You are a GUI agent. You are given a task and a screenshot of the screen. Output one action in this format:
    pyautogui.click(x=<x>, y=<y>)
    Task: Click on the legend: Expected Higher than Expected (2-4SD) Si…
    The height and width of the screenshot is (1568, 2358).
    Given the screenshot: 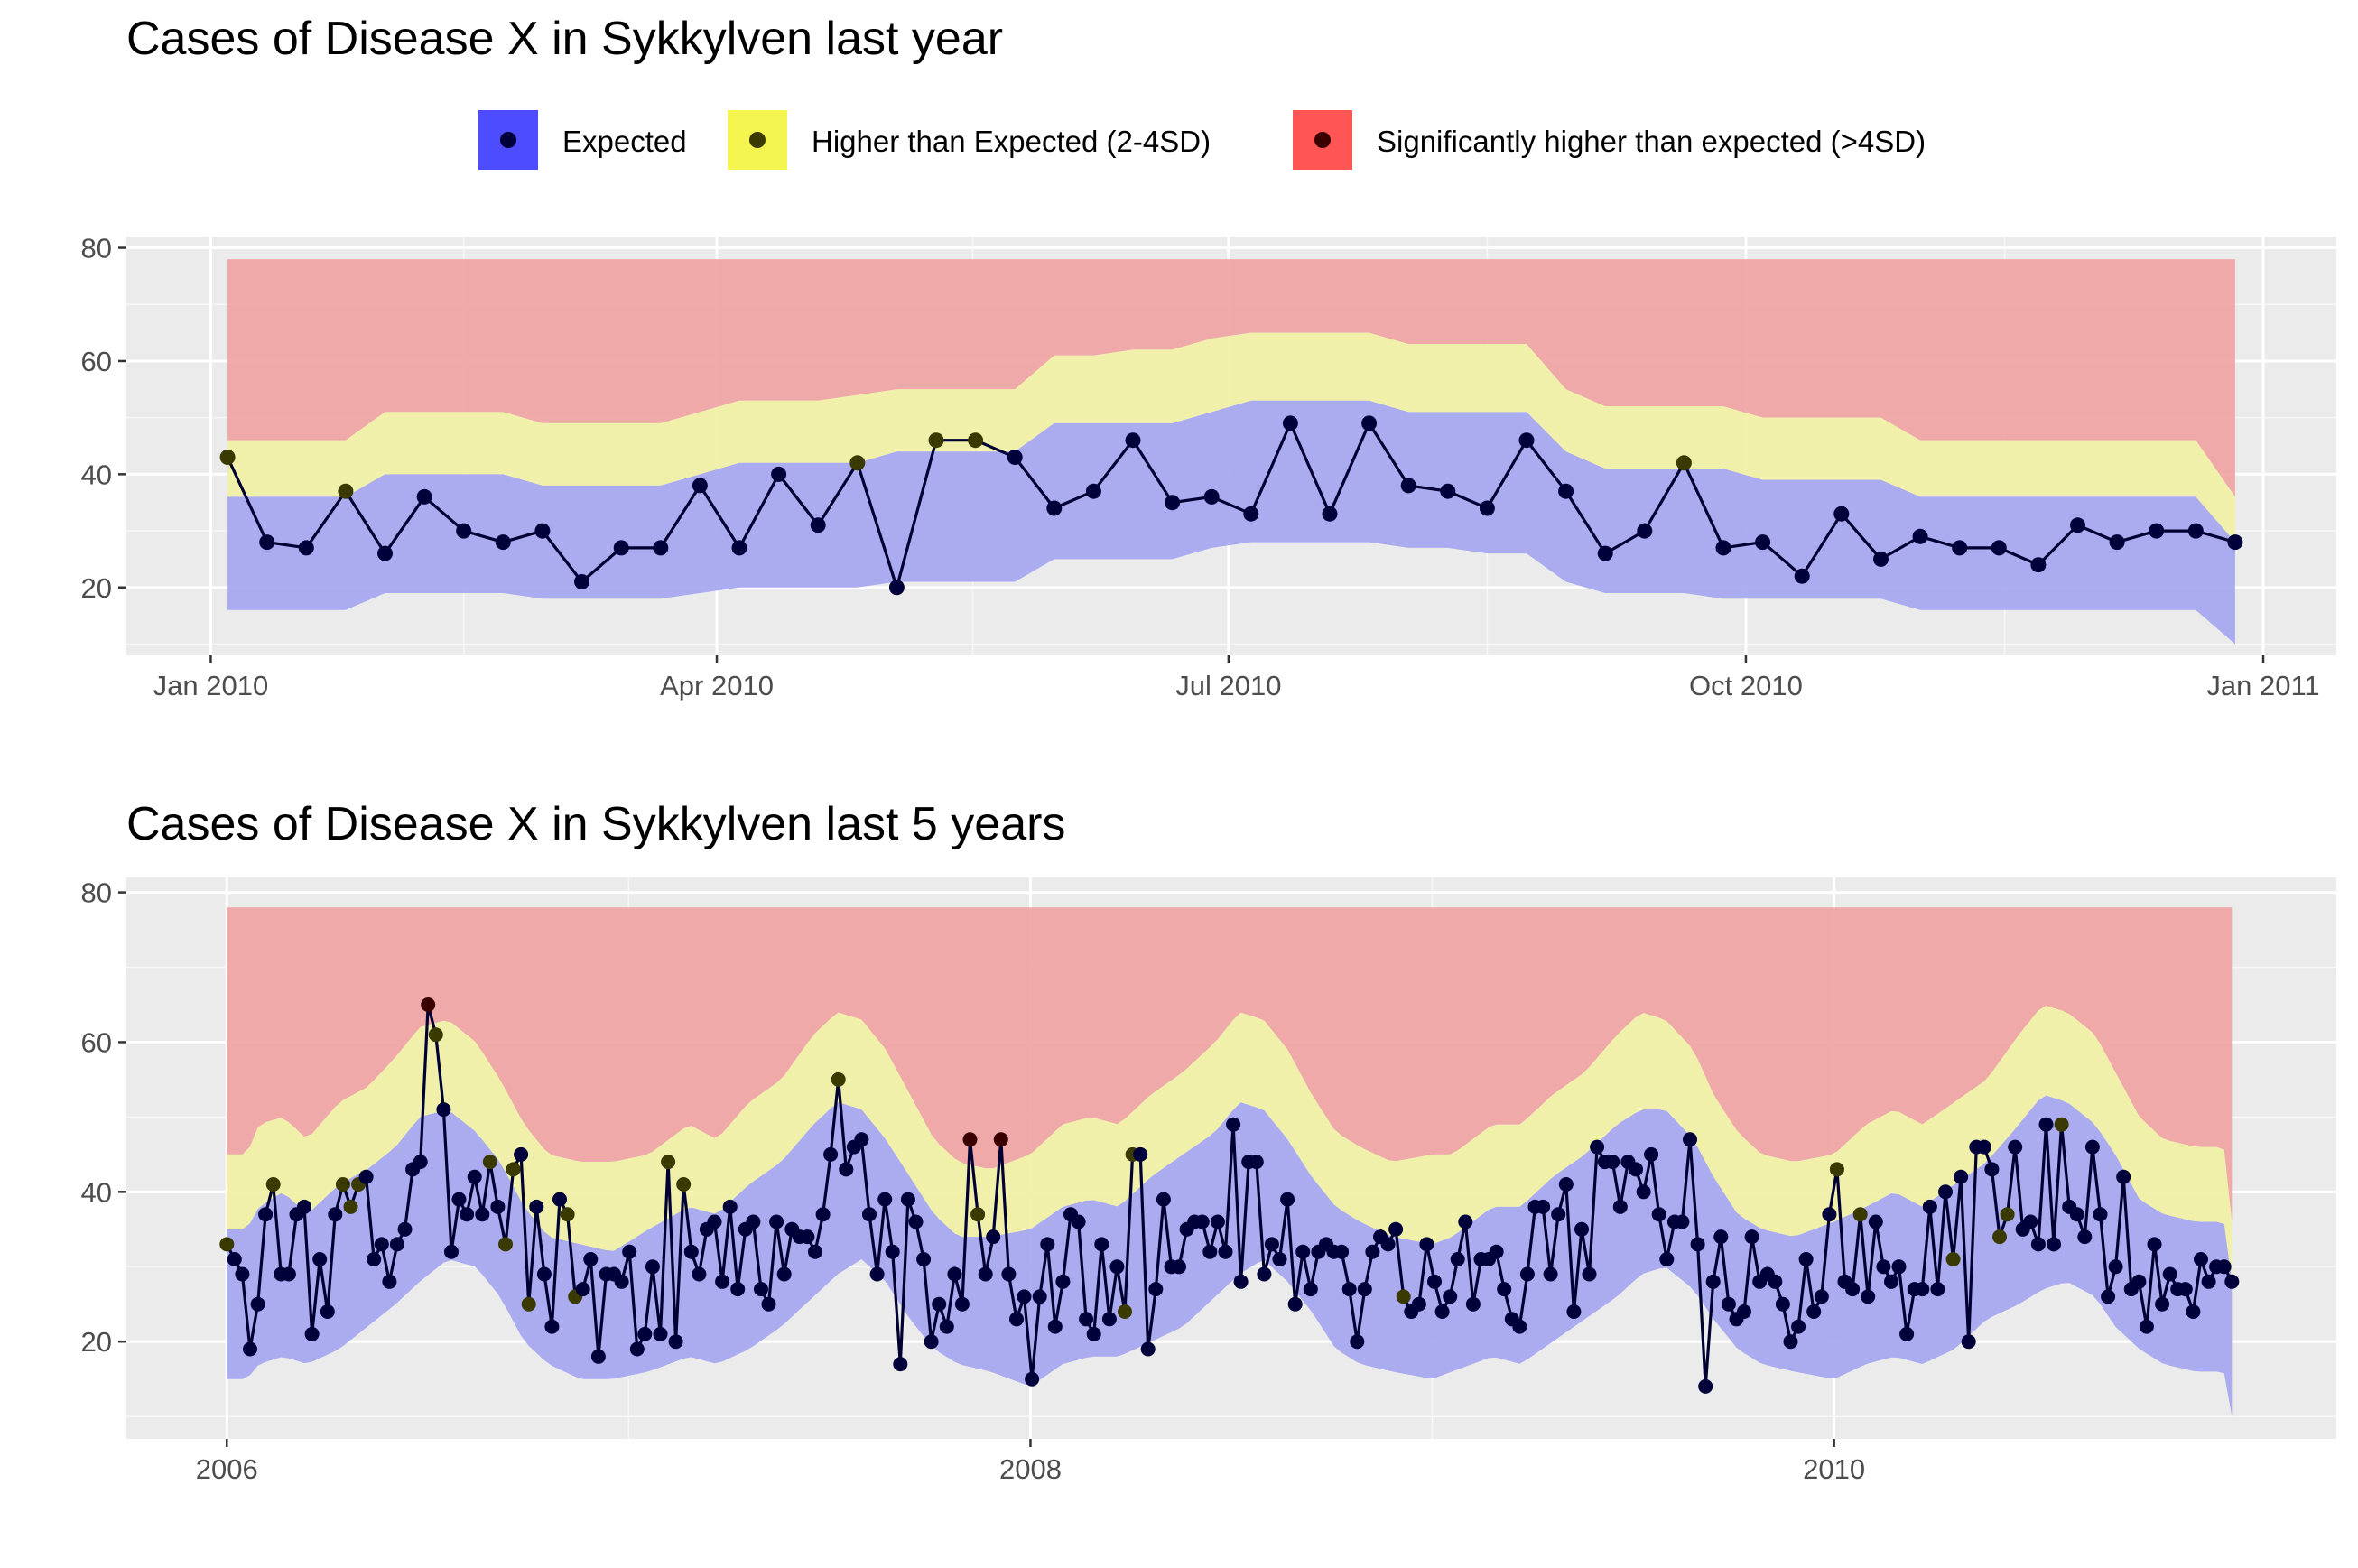 What is the action you would take?
    pyautogui.click(x=1202, y=140)
    